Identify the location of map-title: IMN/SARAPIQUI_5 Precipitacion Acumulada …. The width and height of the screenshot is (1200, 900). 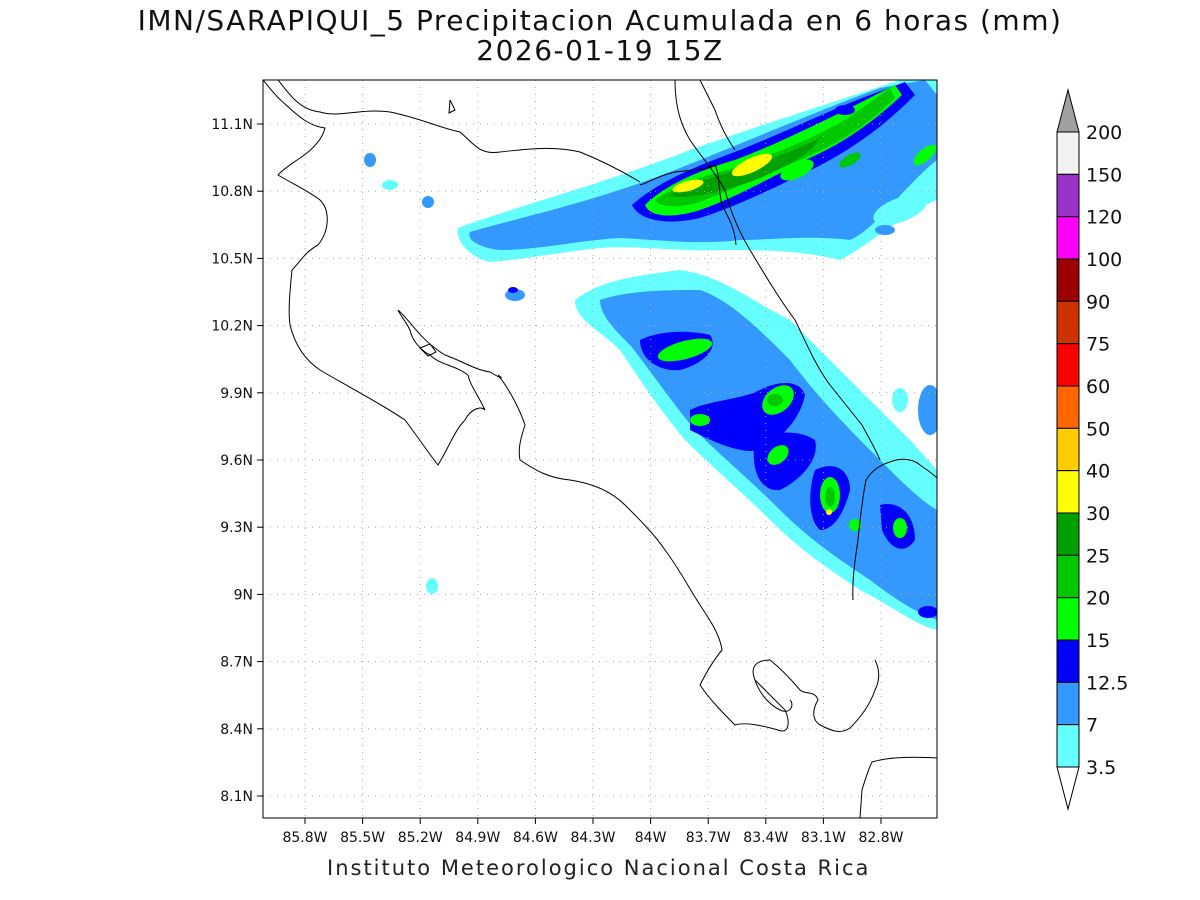
(600, 20).